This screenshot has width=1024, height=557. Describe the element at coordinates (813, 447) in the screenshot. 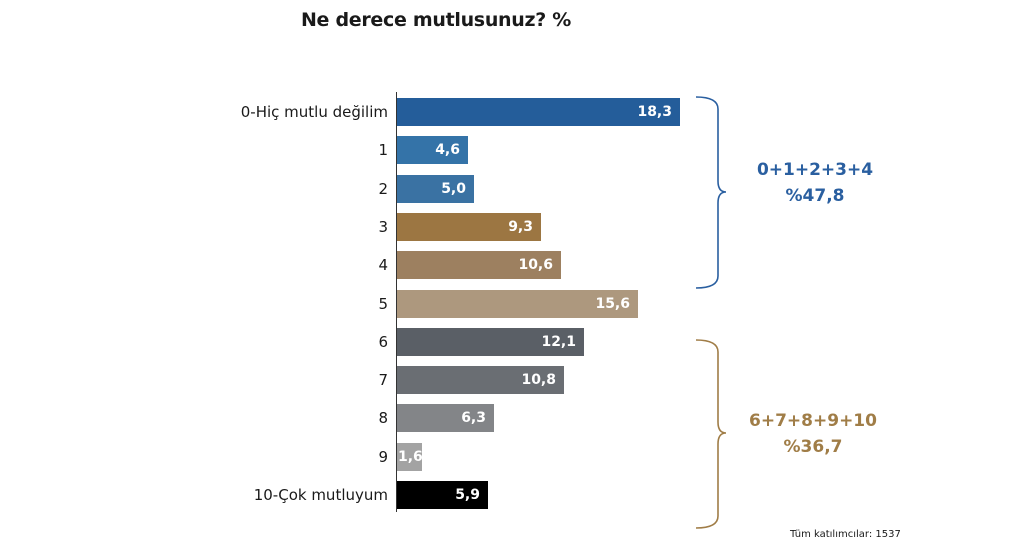

I see `group-high-percent: %36,7` at that location.